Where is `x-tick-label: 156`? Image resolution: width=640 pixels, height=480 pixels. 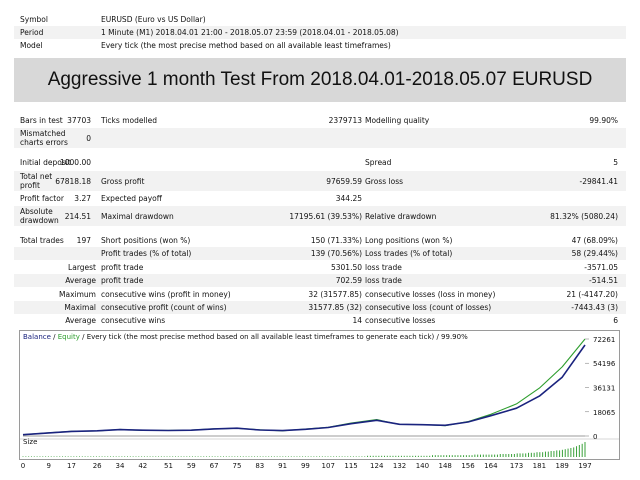
x-tick-label: 156 is located at coordinates (468, 466).